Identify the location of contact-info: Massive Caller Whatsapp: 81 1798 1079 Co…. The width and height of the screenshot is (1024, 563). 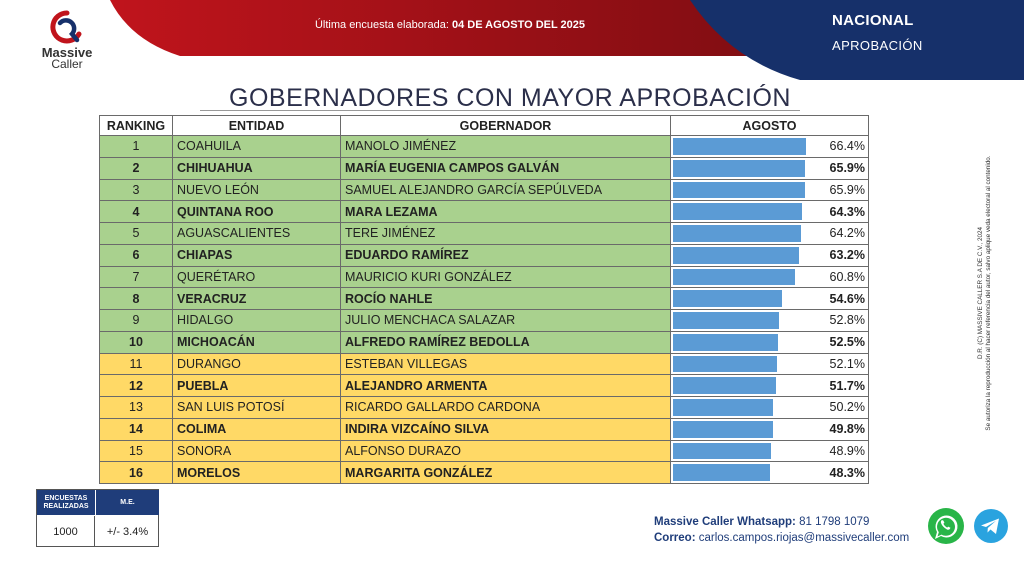
(781, 530).